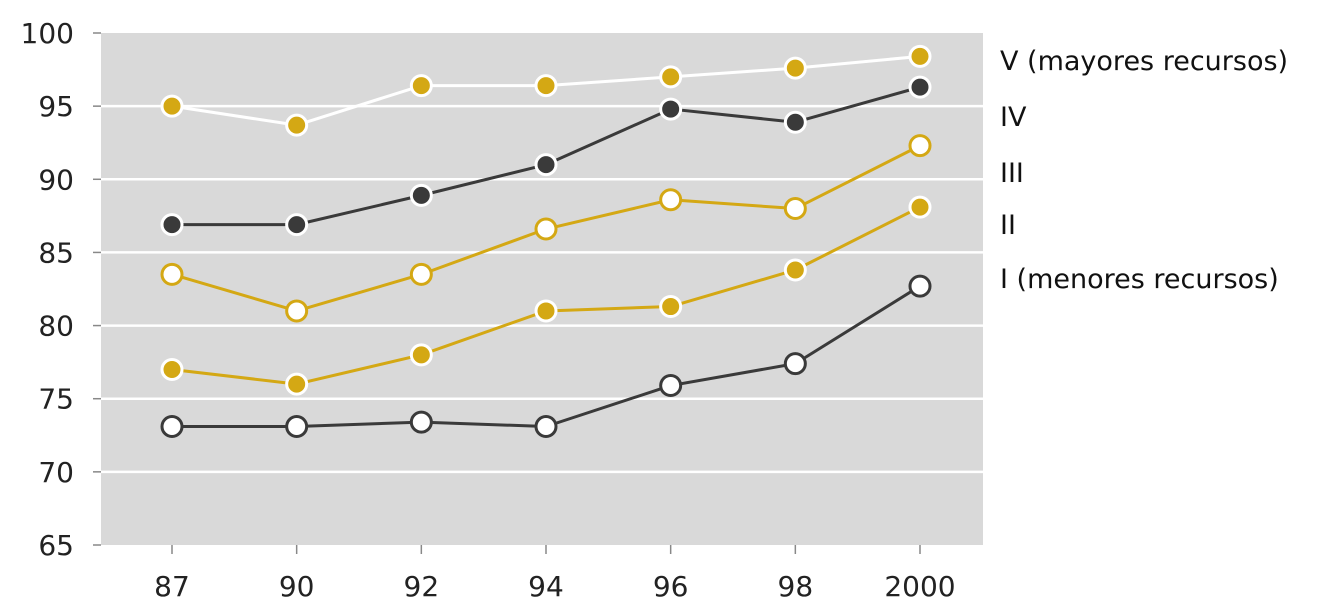  Describe the element at coordinates (47, 33) in the screenshot. I see `y-tick-label: 100` at that location.